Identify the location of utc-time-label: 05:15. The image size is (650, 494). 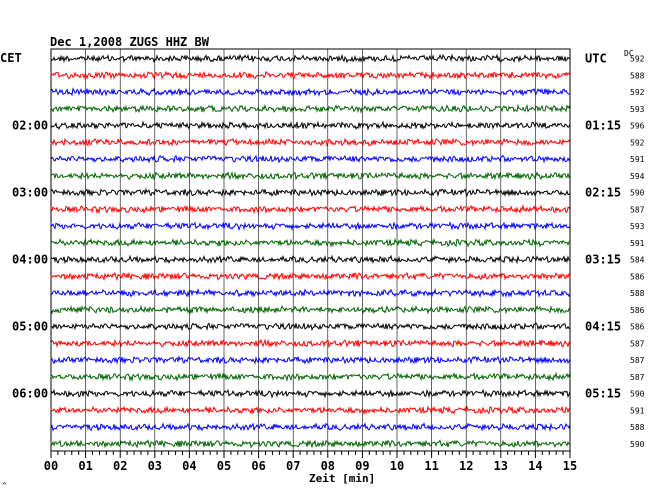
(603, 394).